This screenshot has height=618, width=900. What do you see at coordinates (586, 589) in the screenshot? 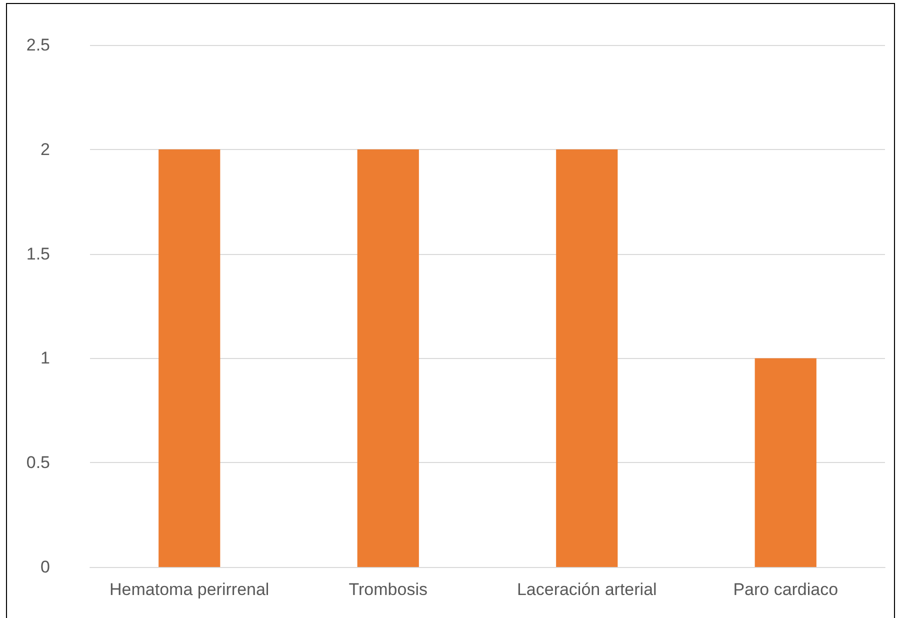
I see `x-tick-label: Laceración arterial` at bounding box center [586, 589].